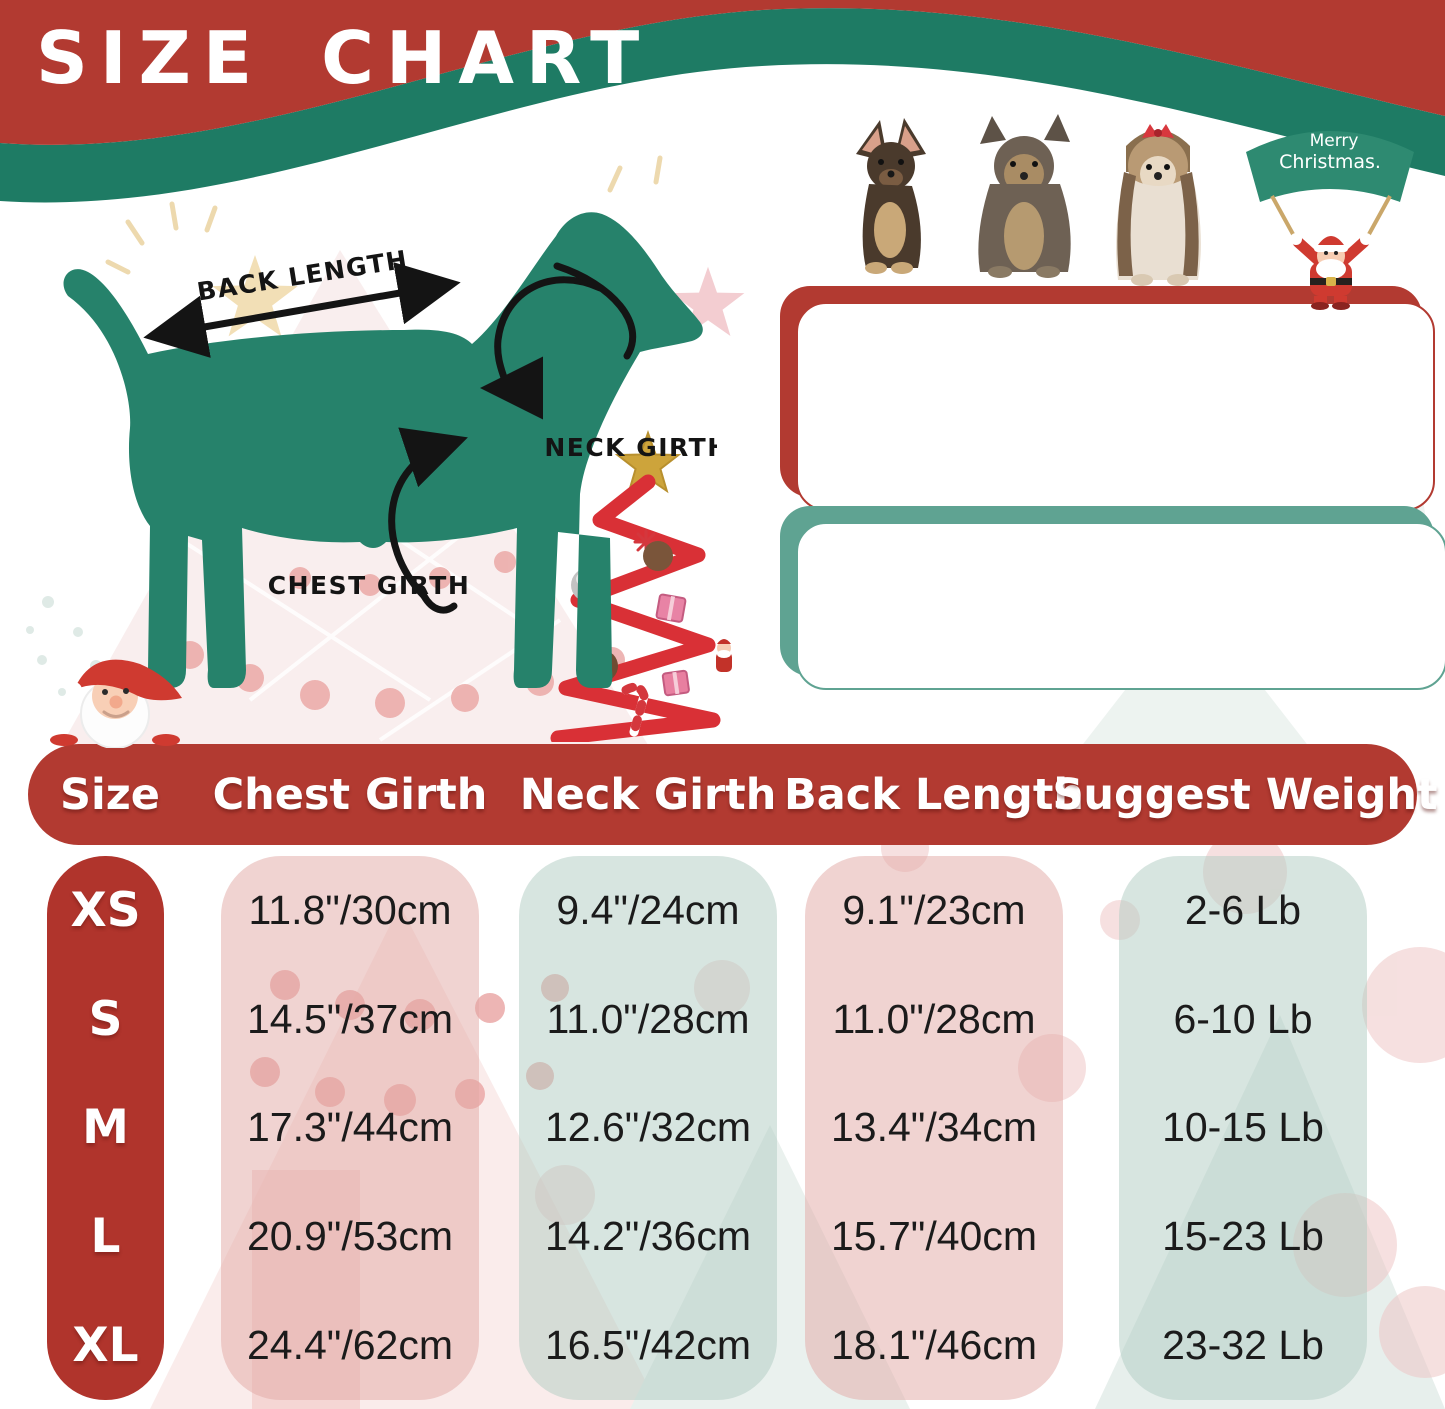  I want to click on size-label-xs: XS, so click(105, 910).